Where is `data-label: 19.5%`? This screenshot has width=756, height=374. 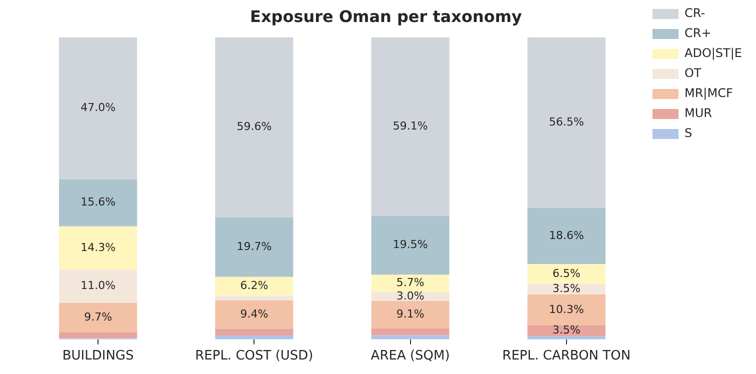 data-label: 19.5% is located at coordinates (410, 245).